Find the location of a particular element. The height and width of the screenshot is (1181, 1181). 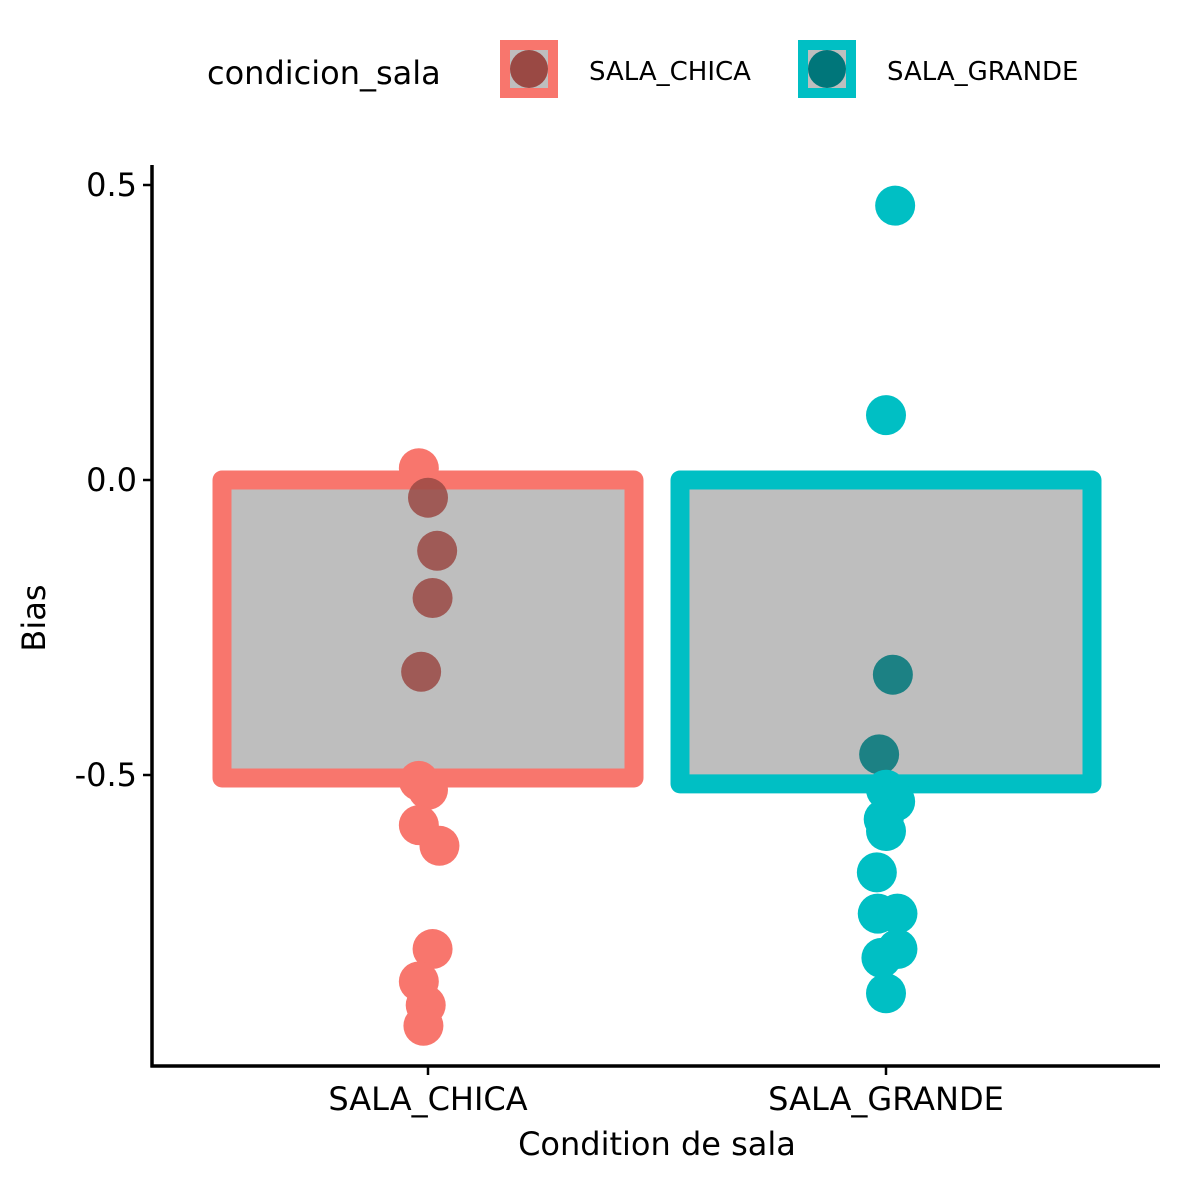

x-axis-label: Condition de sala is located at coordinates (657, 1144).